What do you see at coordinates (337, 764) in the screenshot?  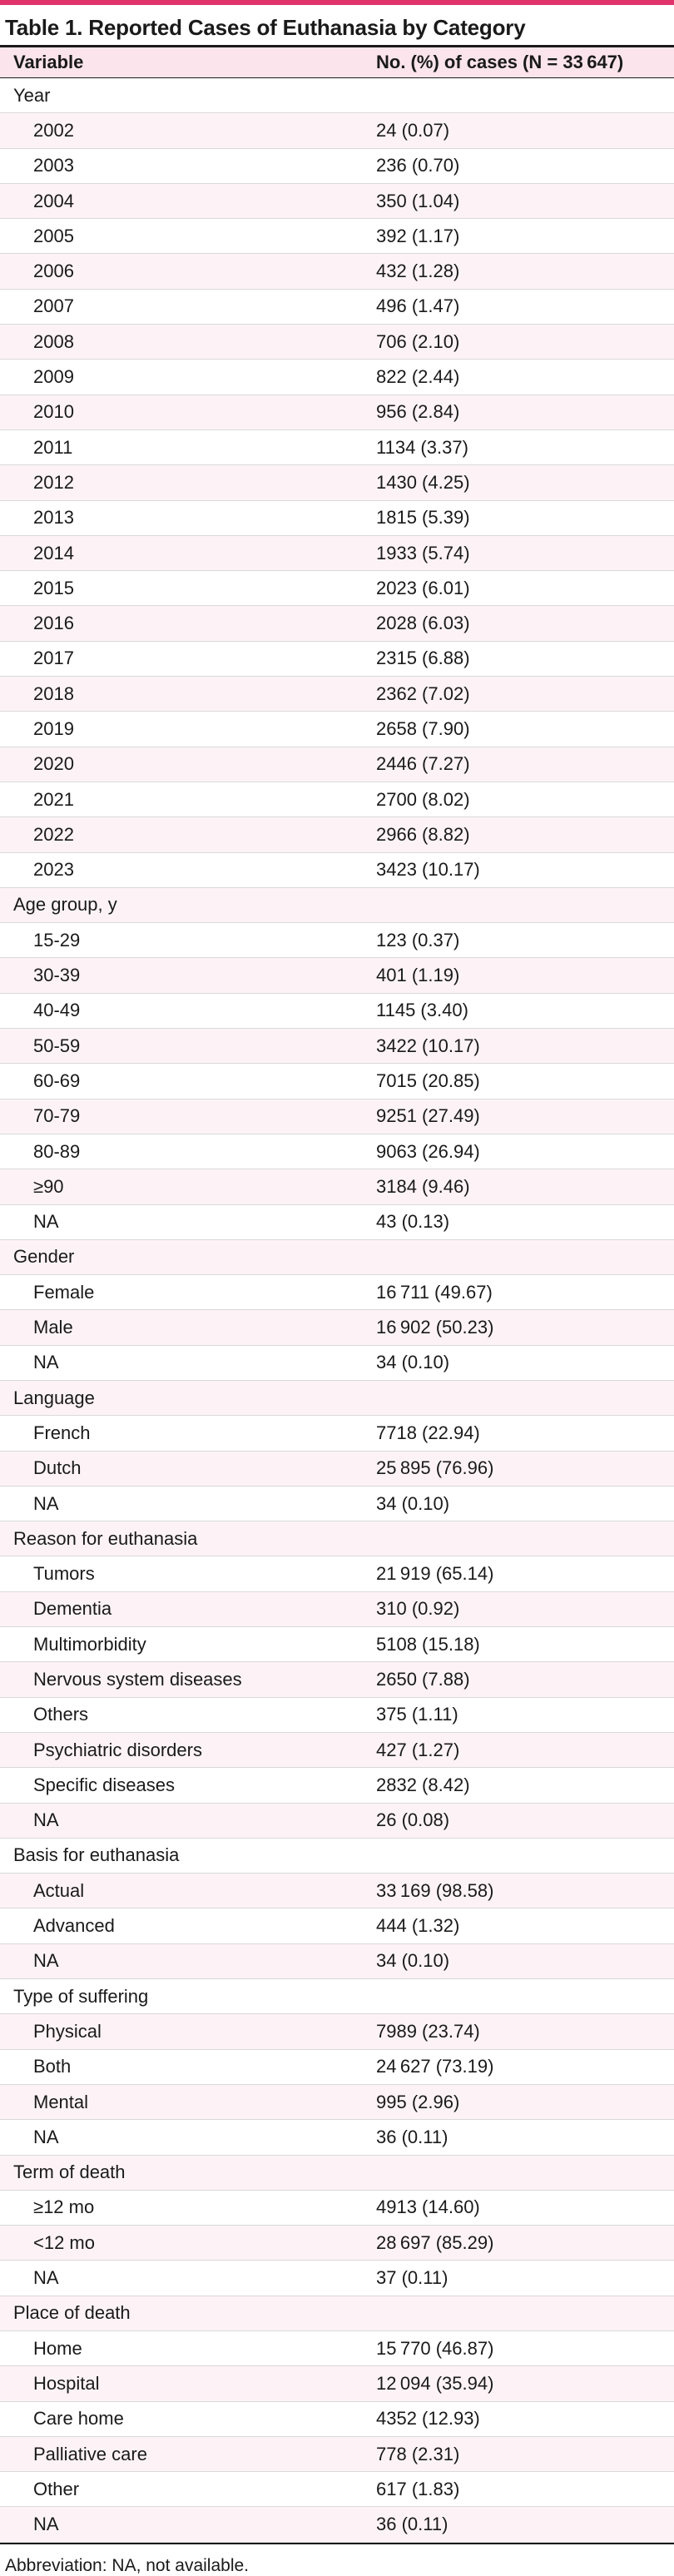 I see `table-row: 2020 2446 (7.27)` at bounding box center [337, 764].